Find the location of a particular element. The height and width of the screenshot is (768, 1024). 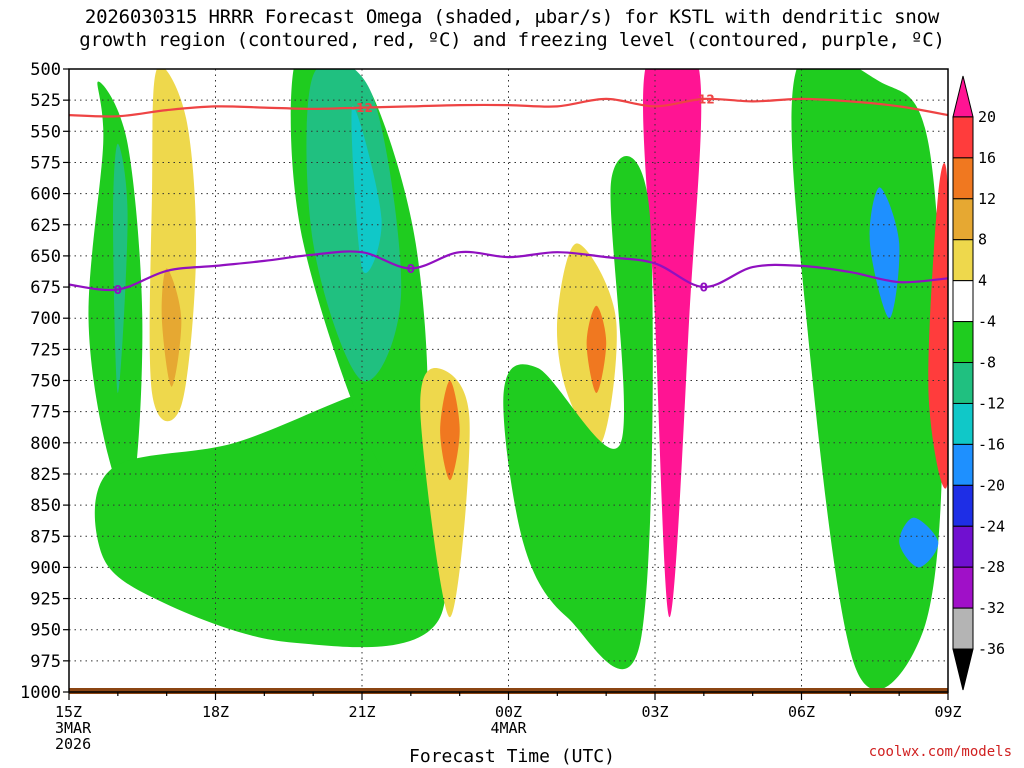

colorbar-label-5: -4 is located at coordinates (987, 322).